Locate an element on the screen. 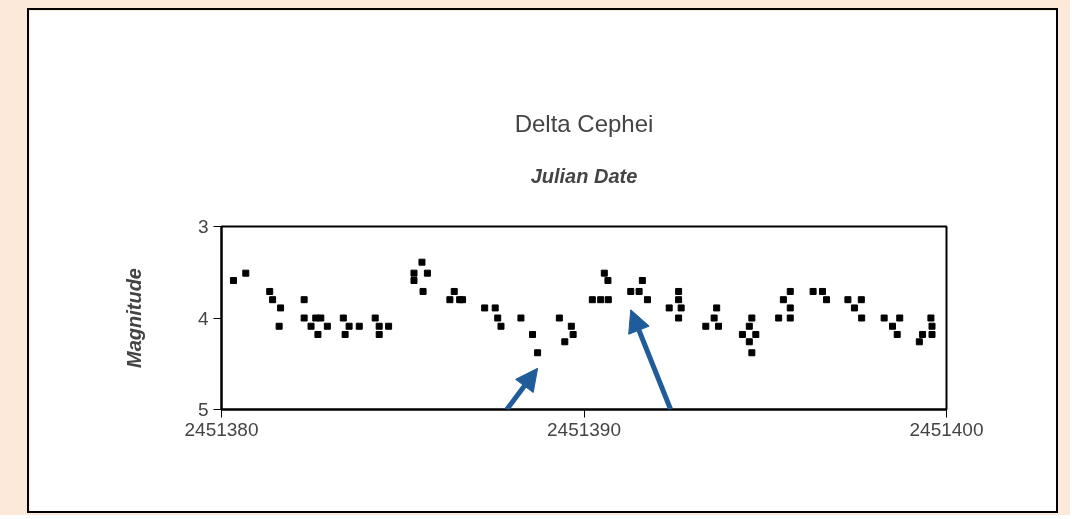  chart-title: Delta Cephei is located at coordinates (584, 123).